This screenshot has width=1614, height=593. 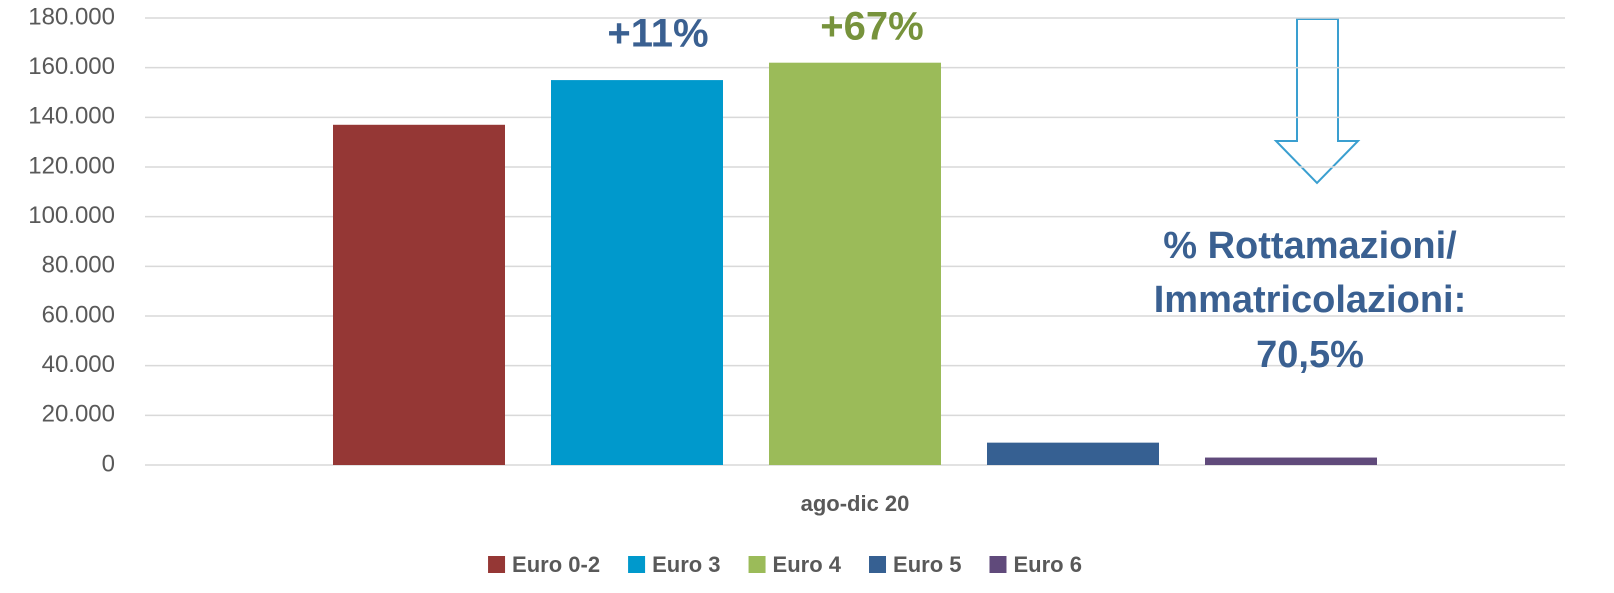 I want to click on legend-label: Euro 4, so click(x=807, y=564).